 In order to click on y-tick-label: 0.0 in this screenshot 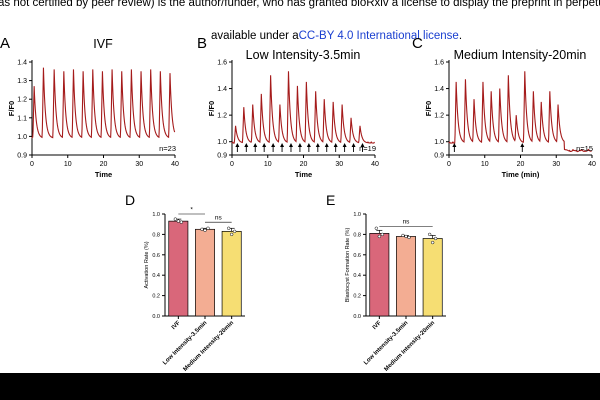, I will do `click(156, 317)`.